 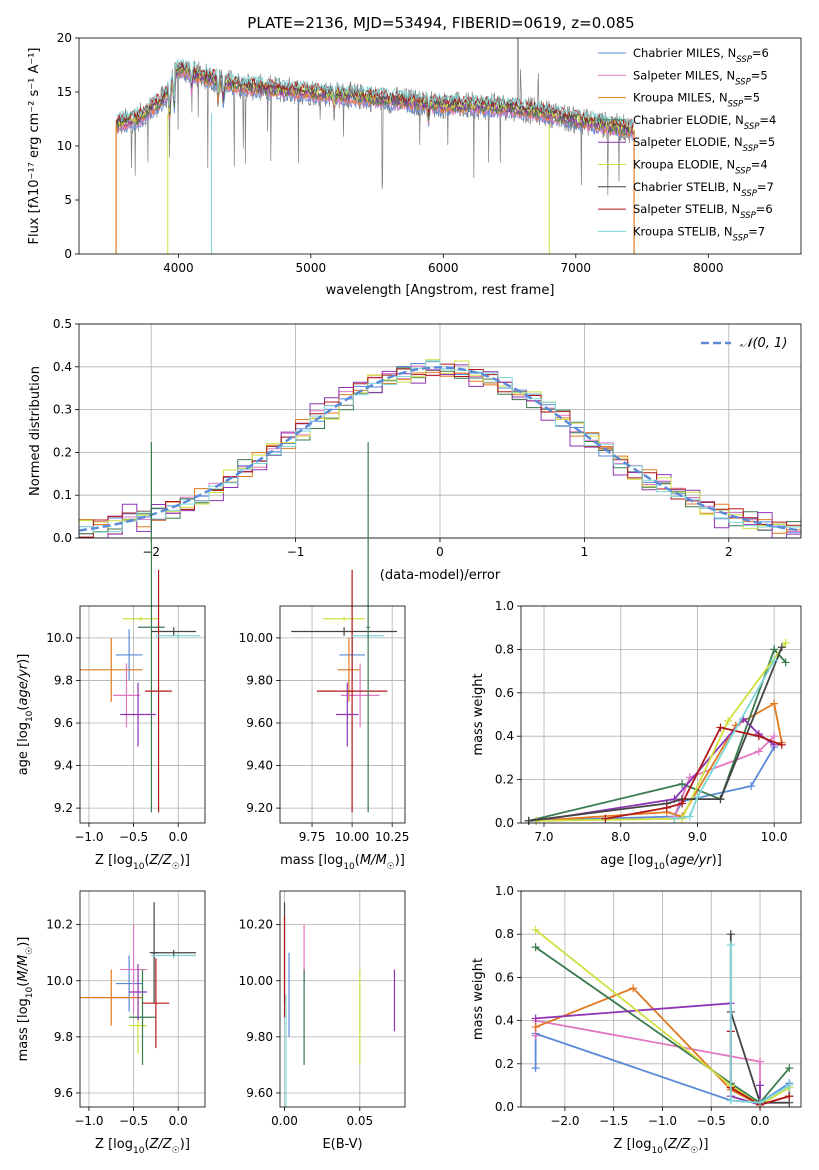 I want to click on y-tick-label: 9.80, so click(x=259, y=680).